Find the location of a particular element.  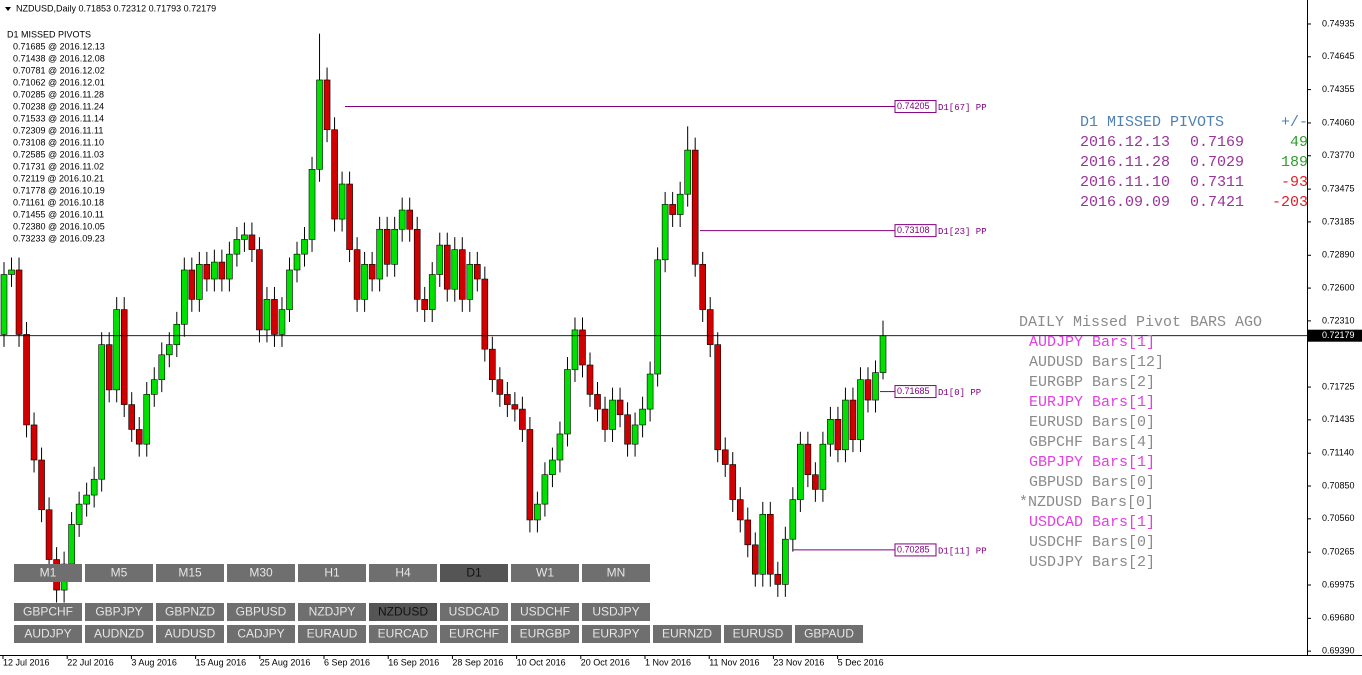

button: M30 is located at coordinates (261, 573).